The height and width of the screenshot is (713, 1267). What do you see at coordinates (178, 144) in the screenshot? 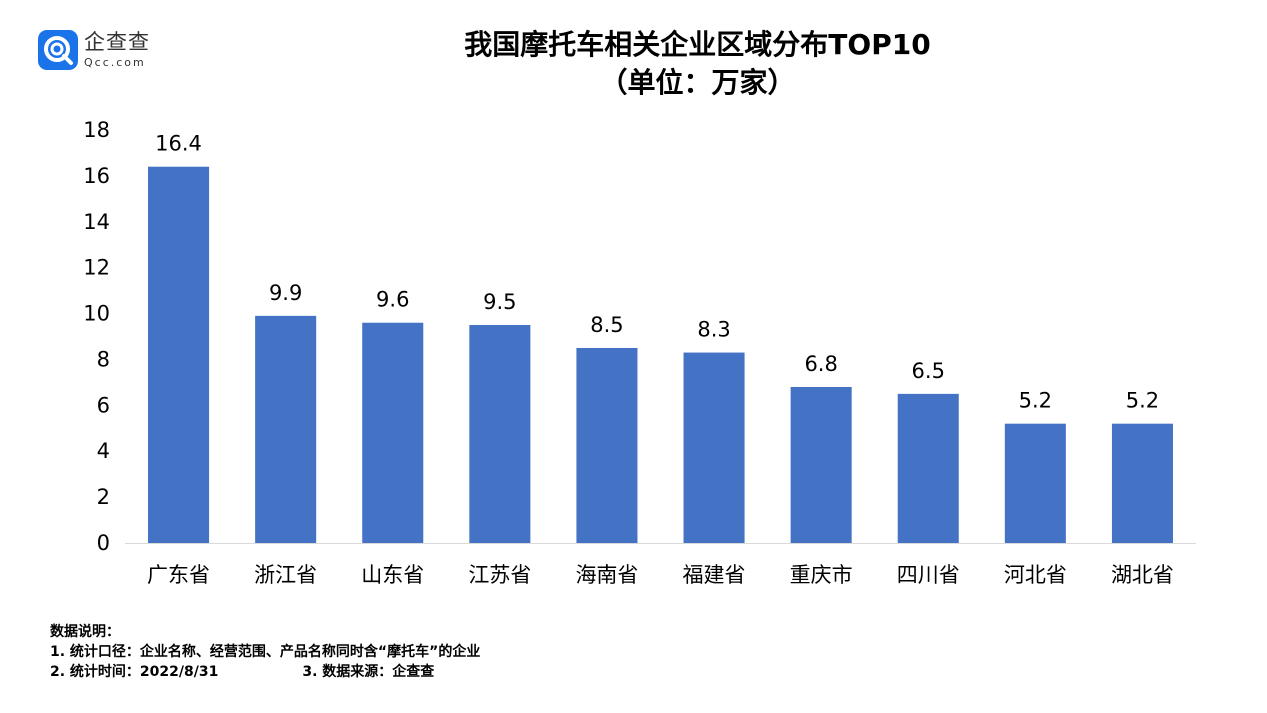
I see `data-label: 16.4` at bounding box center [178, 144].